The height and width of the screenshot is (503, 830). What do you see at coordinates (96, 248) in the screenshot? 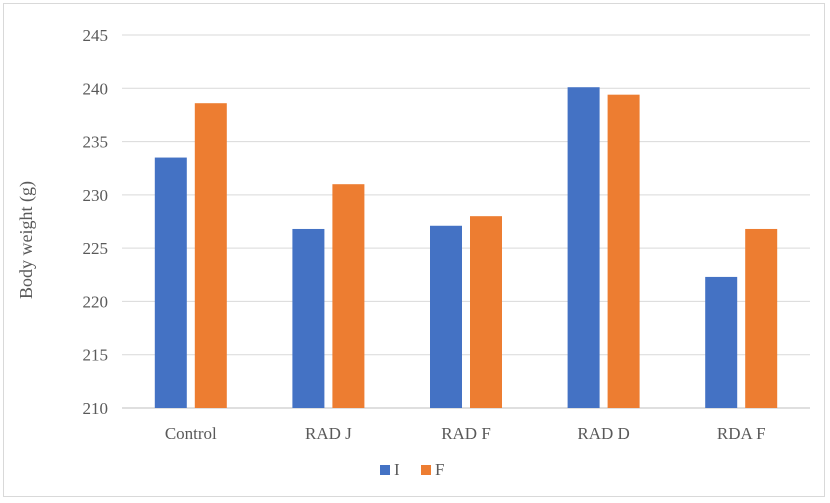
I see `y-tick-label: 225` at bounding box center [96, 248].